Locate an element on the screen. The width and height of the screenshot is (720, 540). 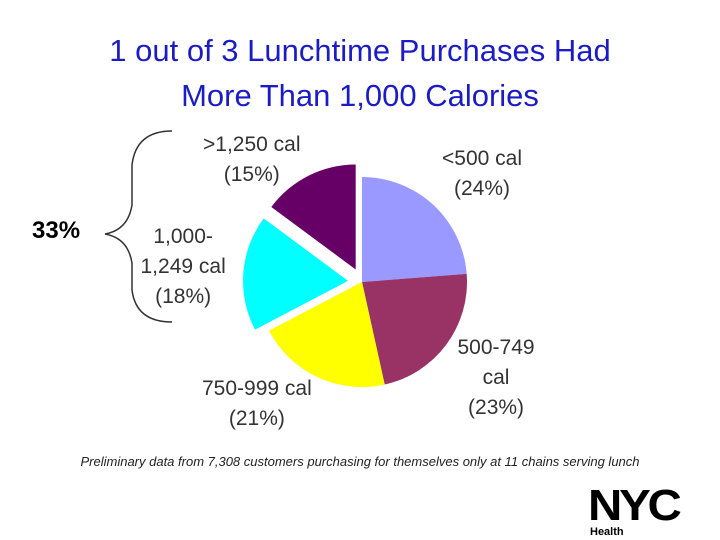
slice-label-0-line-1: (24%) is located at coordinates (481, 188).